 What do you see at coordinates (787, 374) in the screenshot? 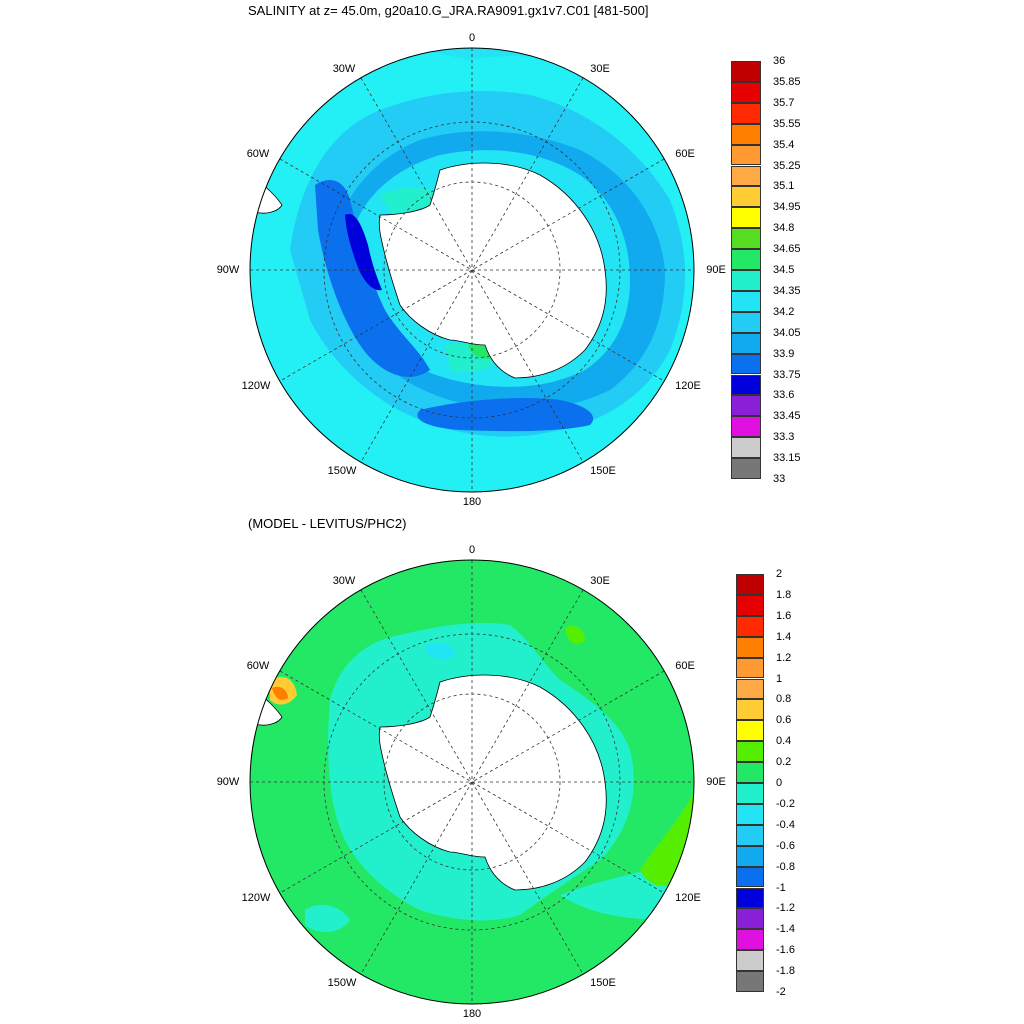
I see `top-colorbar-label: 33.75` at bounding box center [787, 374].